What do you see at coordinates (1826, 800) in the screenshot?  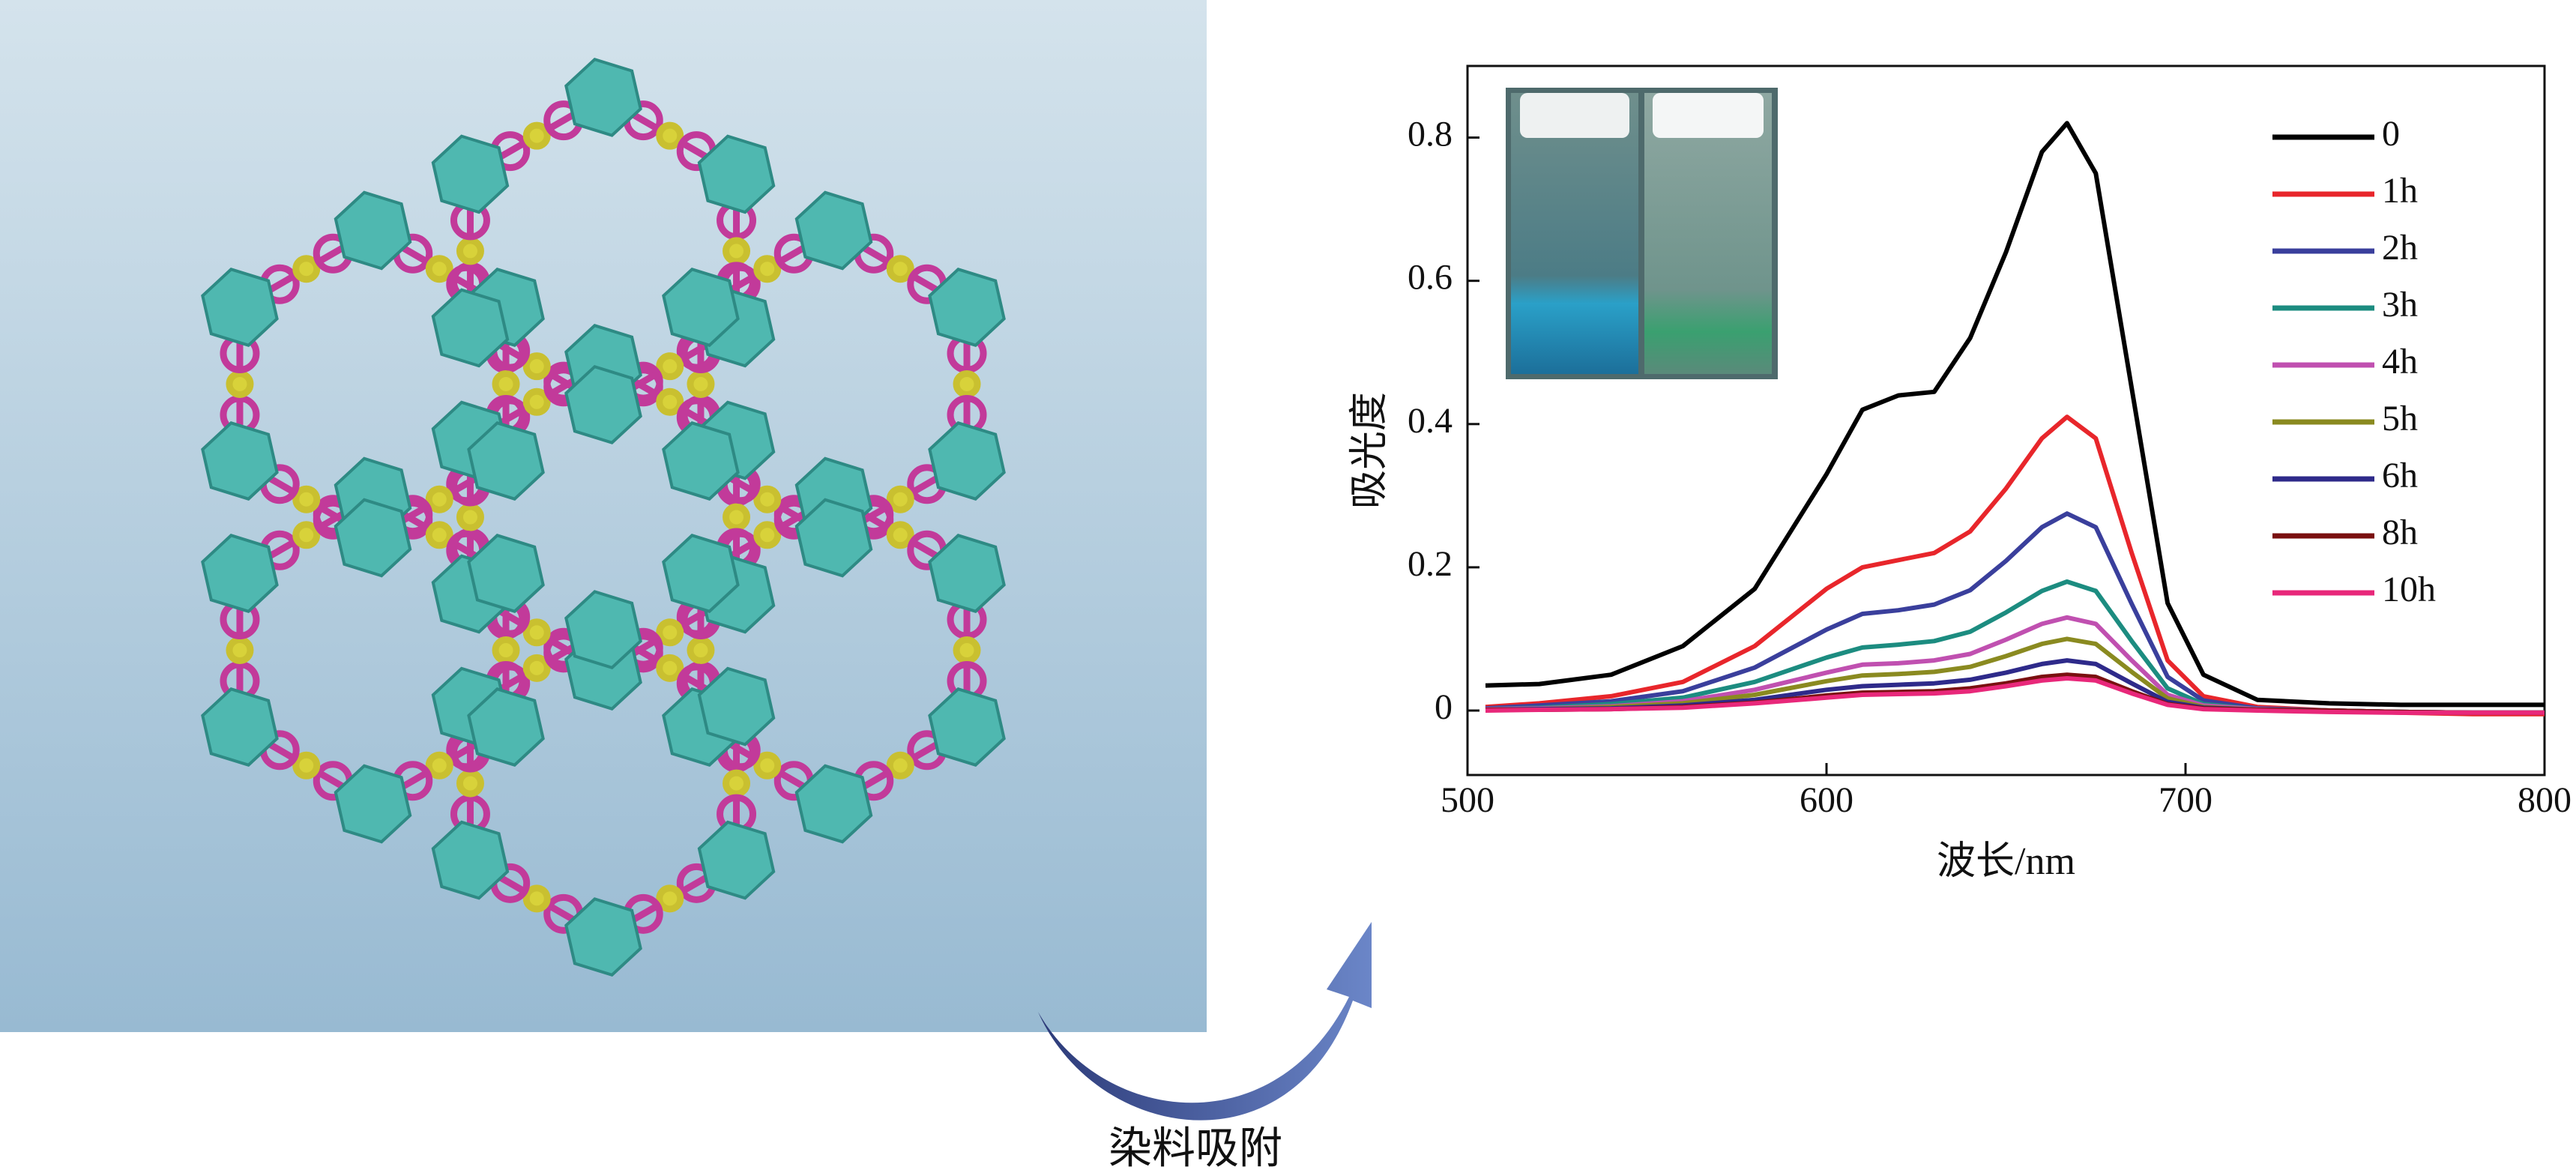 I see `x-tick-label: 600` at bounding box center [1826, 800].